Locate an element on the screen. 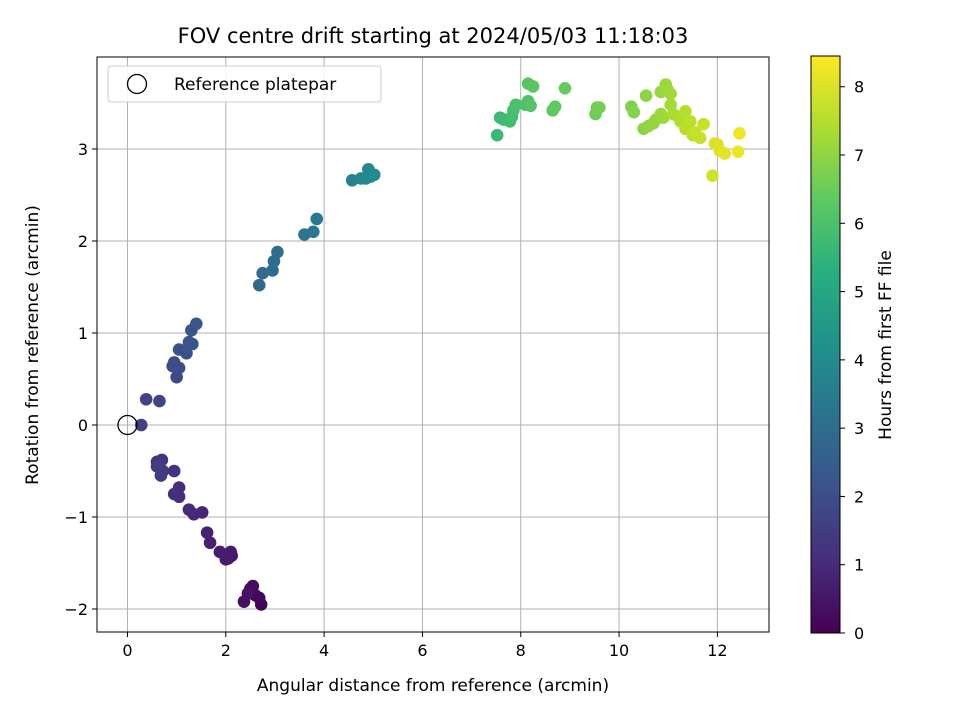 Image resolution: width=960 pixels, height=720 pixels. colorbar-tick-label: 7 is located at coordinates (859, 155).